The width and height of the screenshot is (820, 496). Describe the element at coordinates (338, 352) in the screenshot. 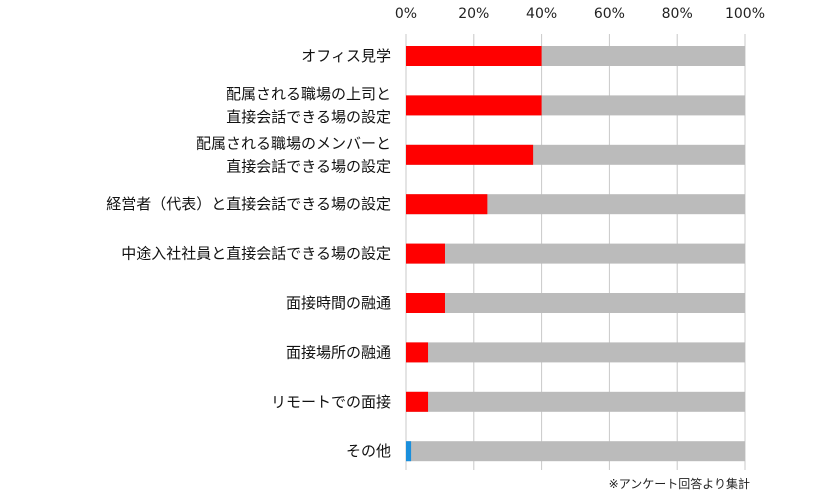

I see `category-label: 面接場所の融通` at that location.